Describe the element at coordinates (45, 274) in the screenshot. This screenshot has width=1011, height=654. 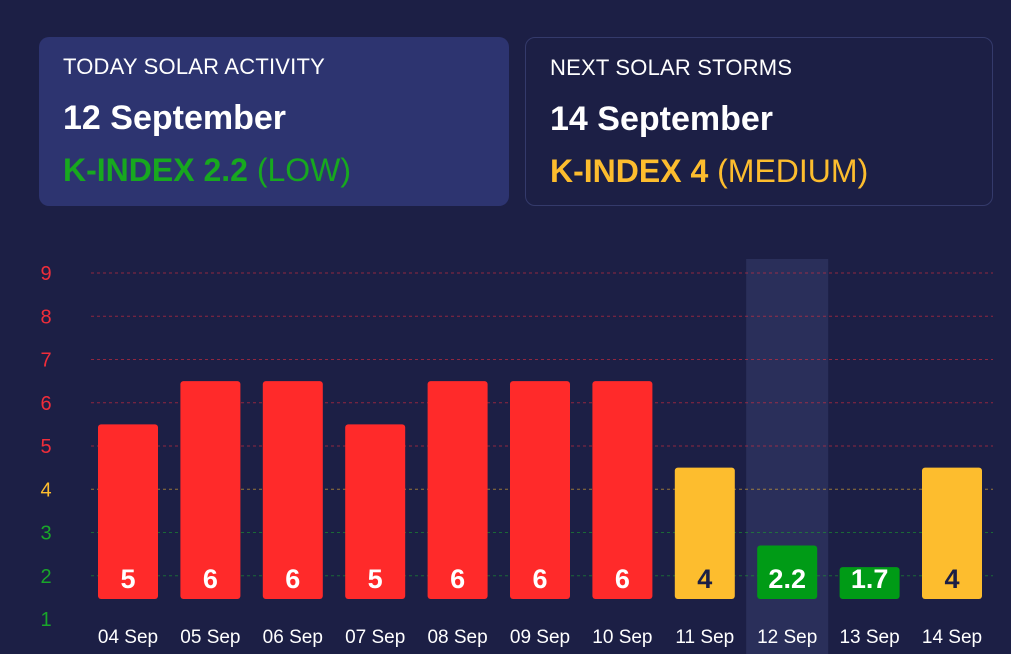
I see `y-tick-label: 9` at that location.